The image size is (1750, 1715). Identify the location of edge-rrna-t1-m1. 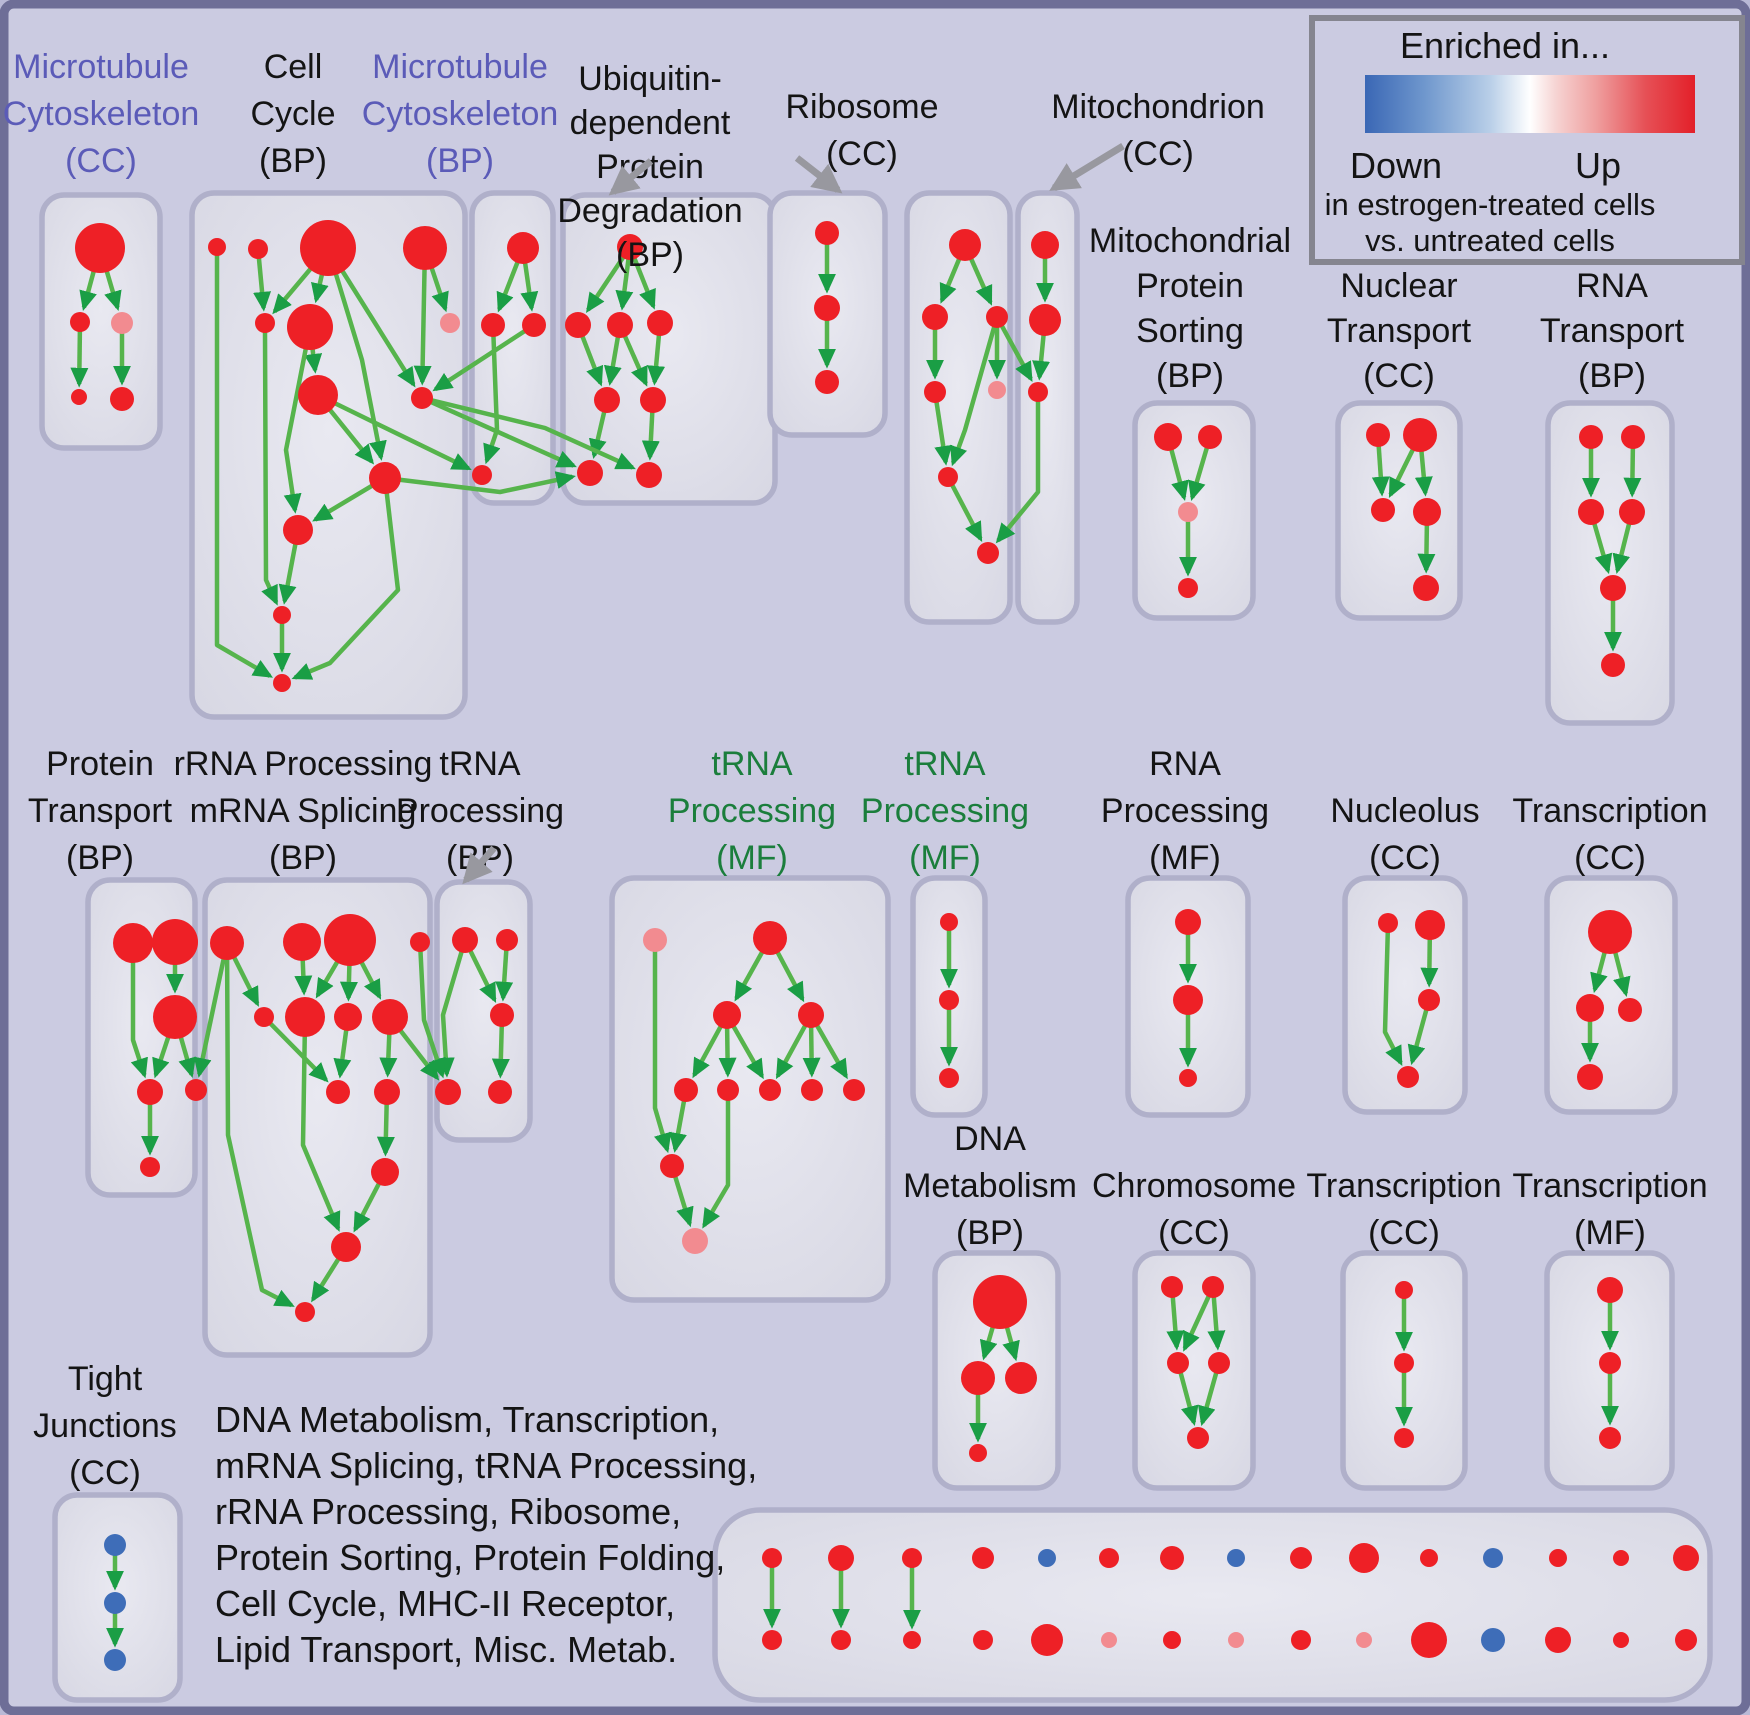
(245, 980).